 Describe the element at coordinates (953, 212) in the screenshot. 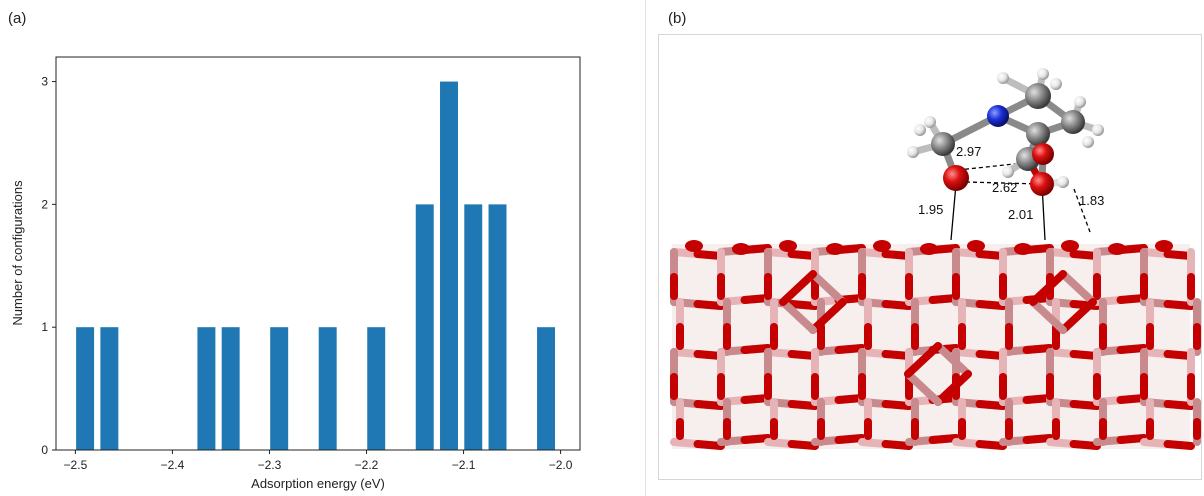

I see `o-al-bond` at that location.